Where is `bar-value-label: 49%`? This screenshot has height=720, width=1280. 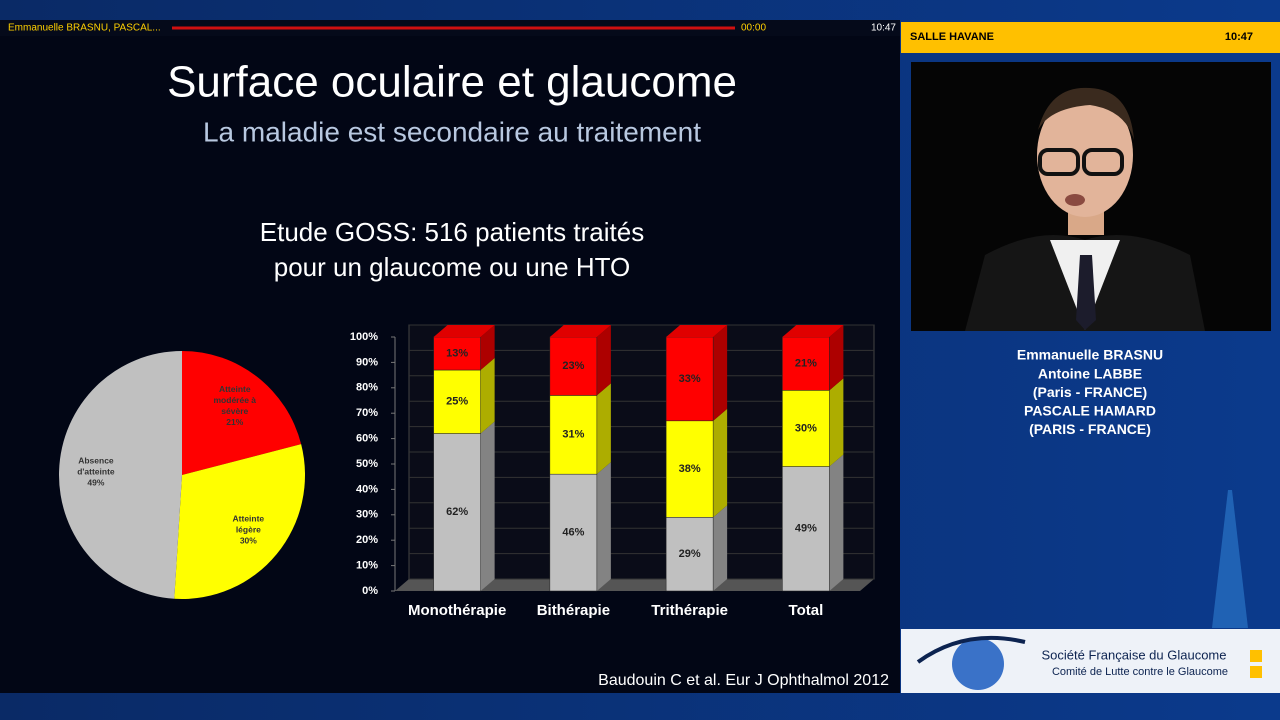 bar-value-label: 49% is located at coordinates (806, 529).